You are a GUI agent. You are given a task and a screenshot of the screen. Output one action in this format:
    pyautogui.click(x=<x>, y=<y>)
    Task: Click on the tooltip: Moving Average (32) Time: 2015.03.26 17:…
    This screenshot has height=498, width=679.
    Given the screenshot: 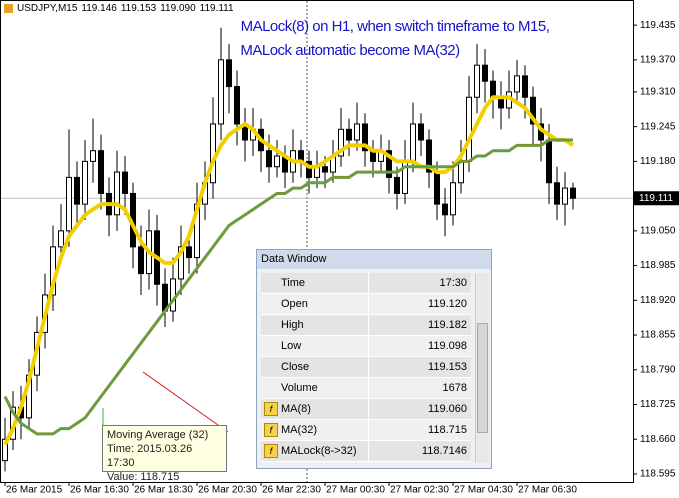 What is the action you would take?
    pyautogui.click(x=164, y=454)
    